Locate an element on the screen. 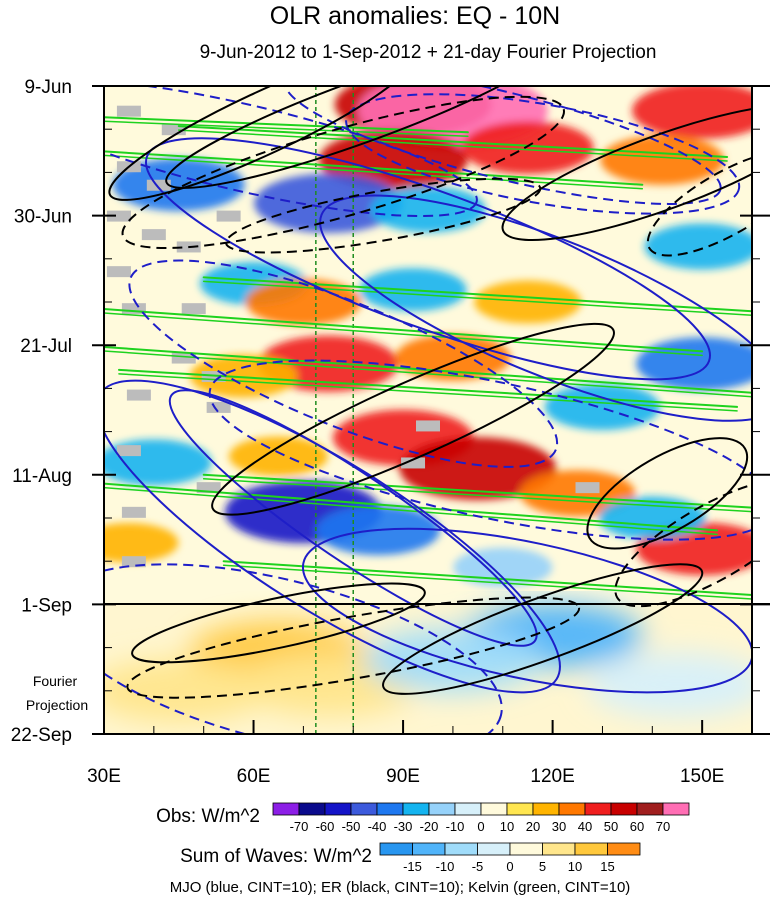 The width and height of the screenshot is (771, 905). y-tick-label: 1-Sep is located at coordinates (46, 605).